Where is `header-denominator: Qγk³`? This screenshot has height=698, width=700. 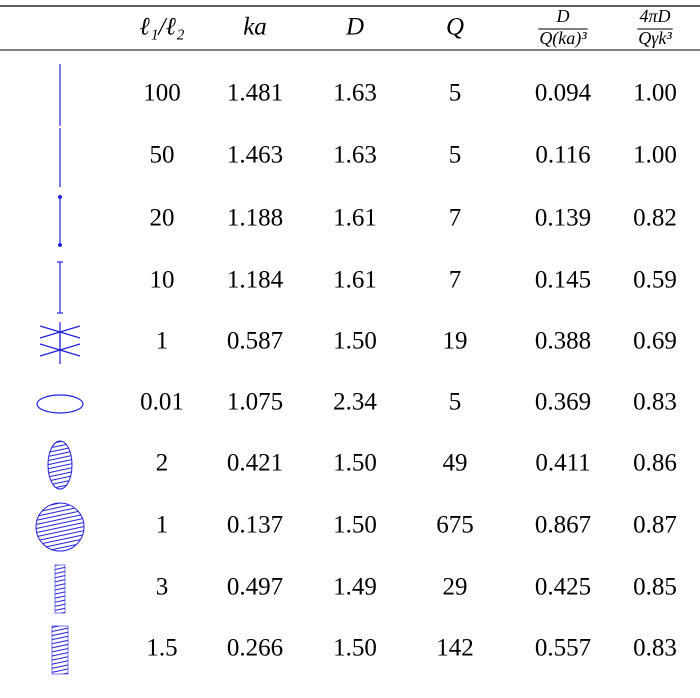
header-denominator: Qγk³ is located at coordinates (655, 38).